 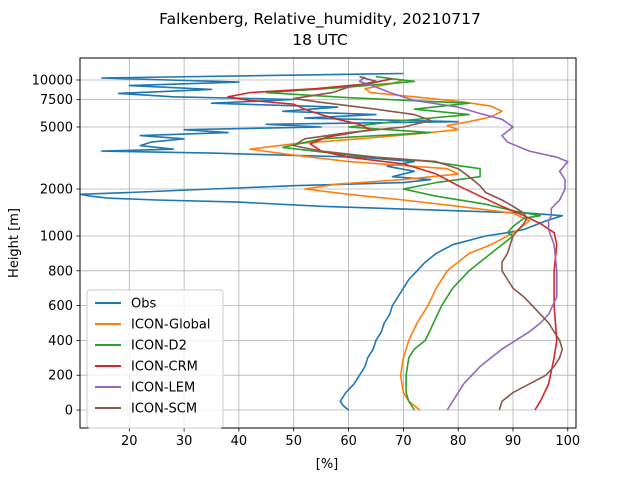 I want to click on x-tick-label: 90, so click(x=513, y=441).